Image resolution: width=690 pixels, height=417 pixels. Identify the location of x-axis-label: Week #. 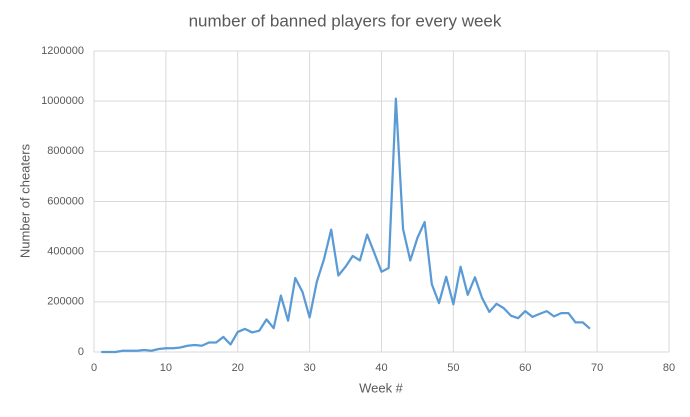
(381, 387).